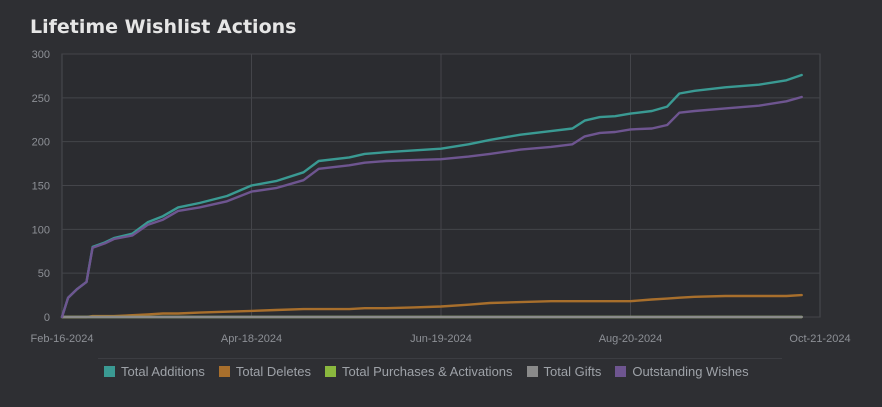  I want to click on legend-label: Outstanding Wishes, so click(690, 371).